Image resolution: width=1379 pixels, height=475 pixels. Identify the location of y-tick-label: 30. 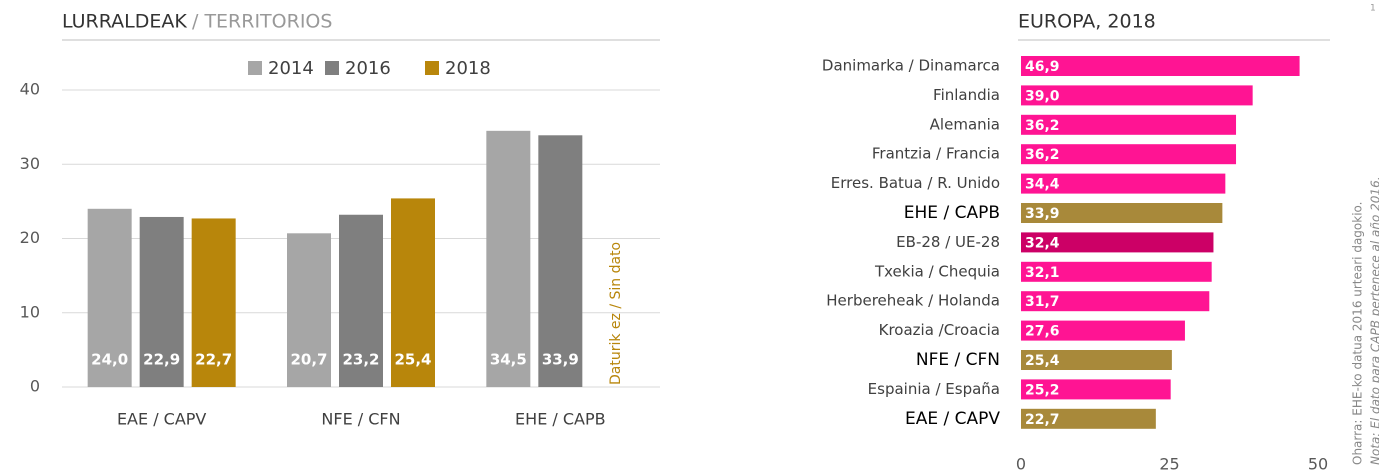
(30, 163).